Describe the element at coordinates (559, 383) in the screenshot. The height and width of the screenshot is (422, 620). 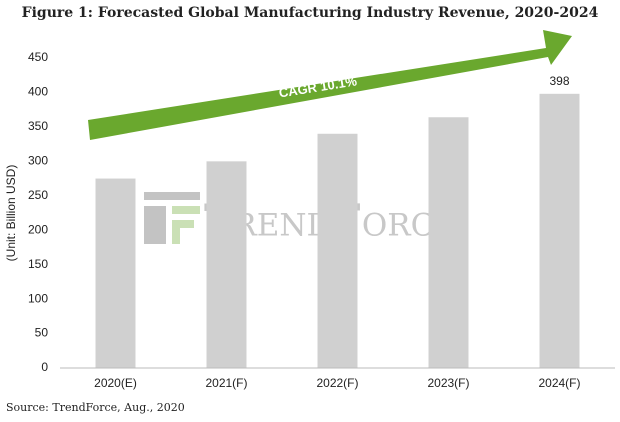
I see `x-tick-label: 2024(F)` at that location.